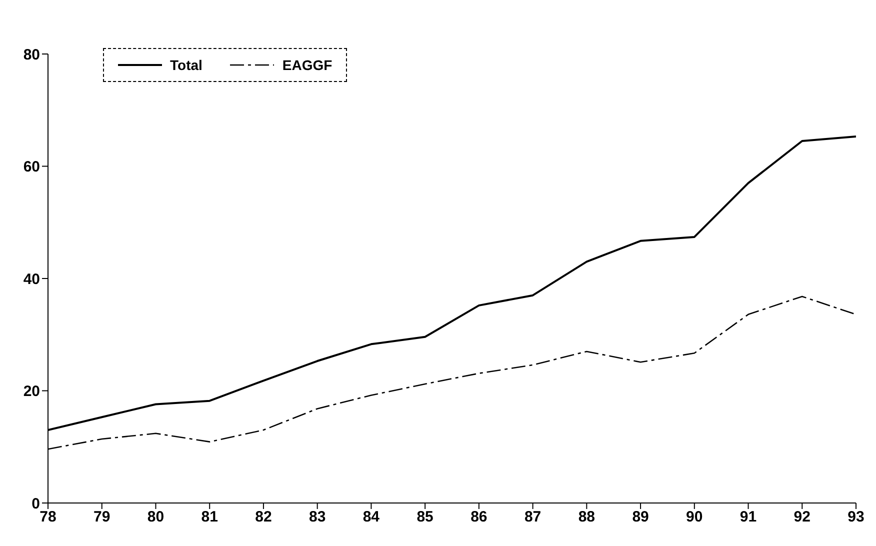 The height and width of the screenshot is (546, 876). What do you see at coordinates (31, 279) in the screenshot?
I see `y-tick-label: 40` at bounding box center [31, 279].